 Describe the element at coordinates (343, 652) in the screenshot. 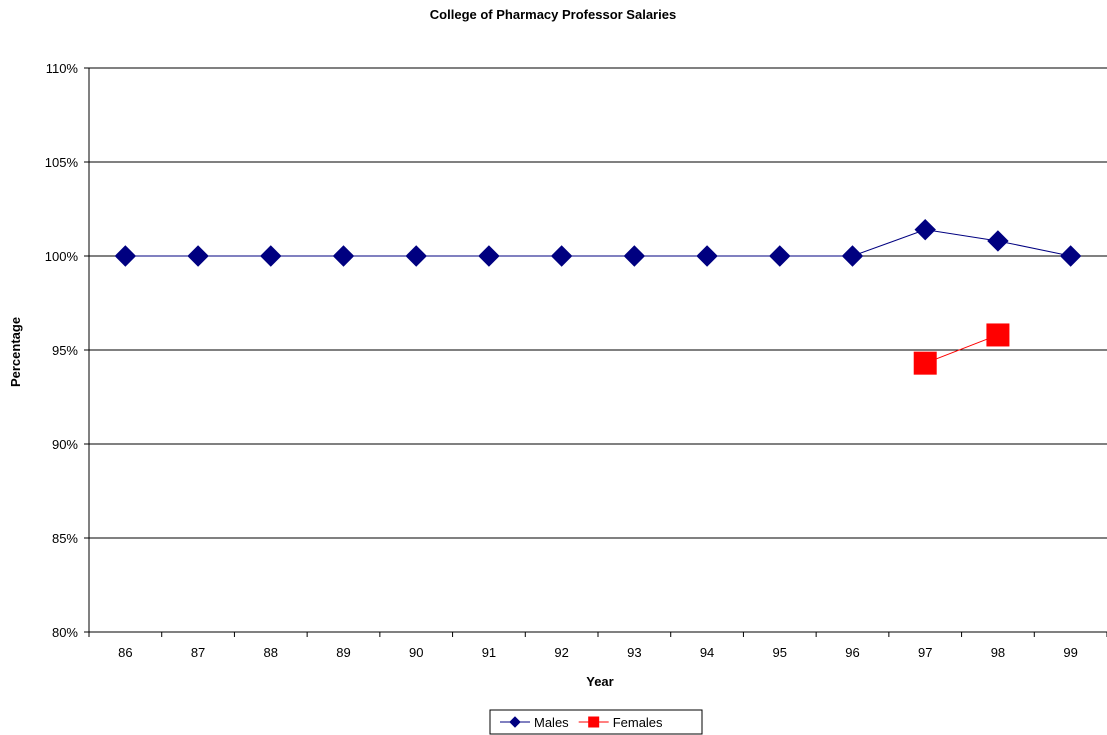

I see `x-tick-label: 89` at that location.